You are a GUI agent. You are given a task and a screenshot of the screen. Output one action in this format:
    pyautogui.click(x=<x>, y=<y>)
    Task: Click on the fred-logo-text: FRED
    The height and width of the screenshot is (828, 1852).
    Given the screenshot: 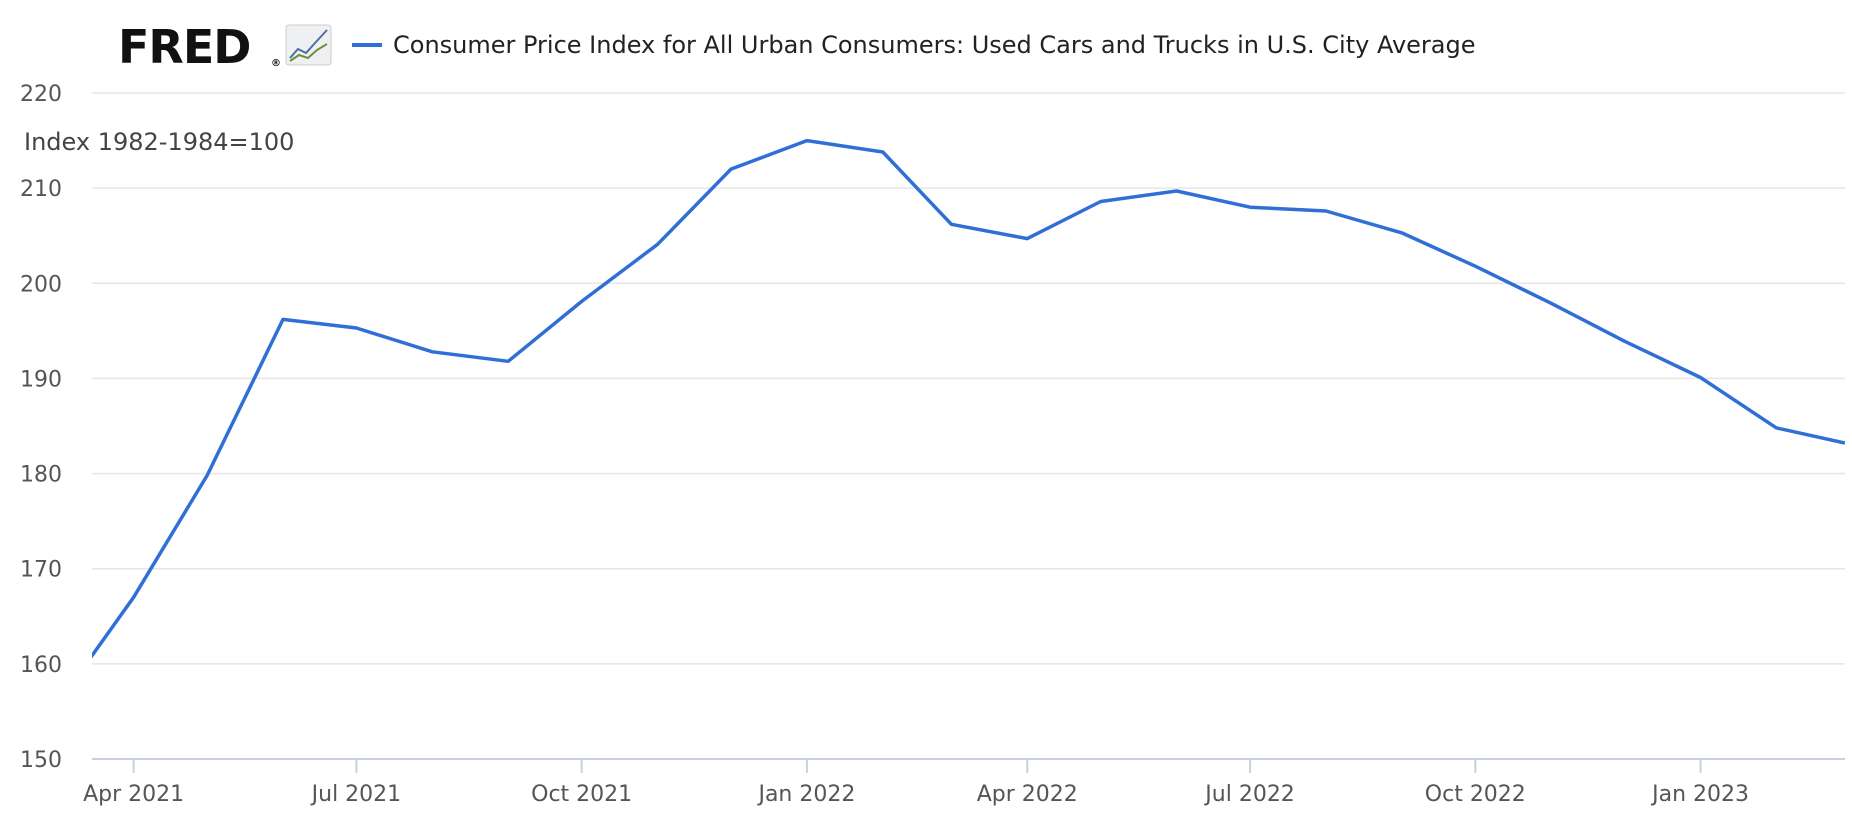 What is the action you would take?
    pyautogui.click(x=184, y=47)
    